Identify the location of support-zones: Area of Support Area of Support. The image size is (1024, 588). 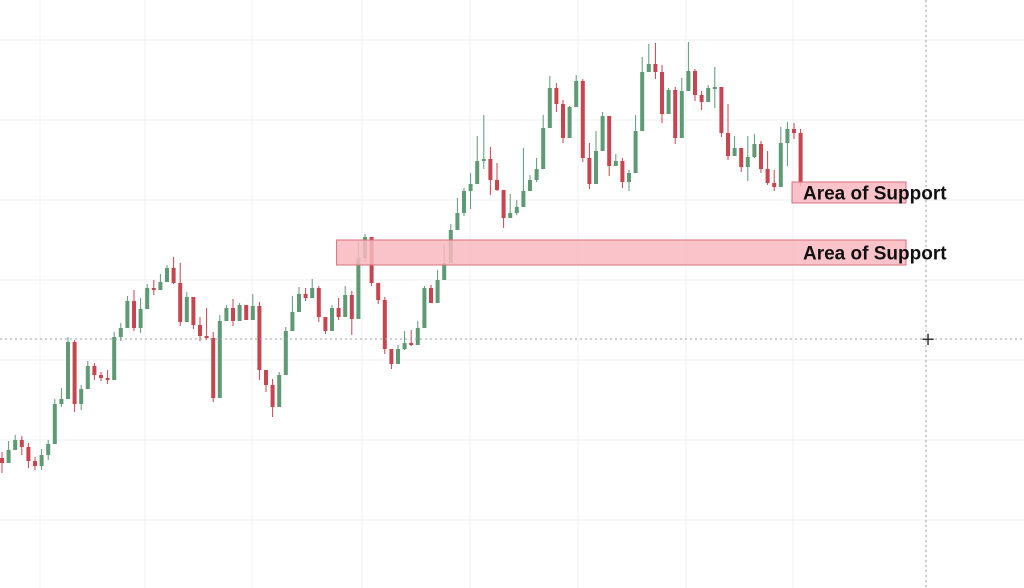
(641, 223).